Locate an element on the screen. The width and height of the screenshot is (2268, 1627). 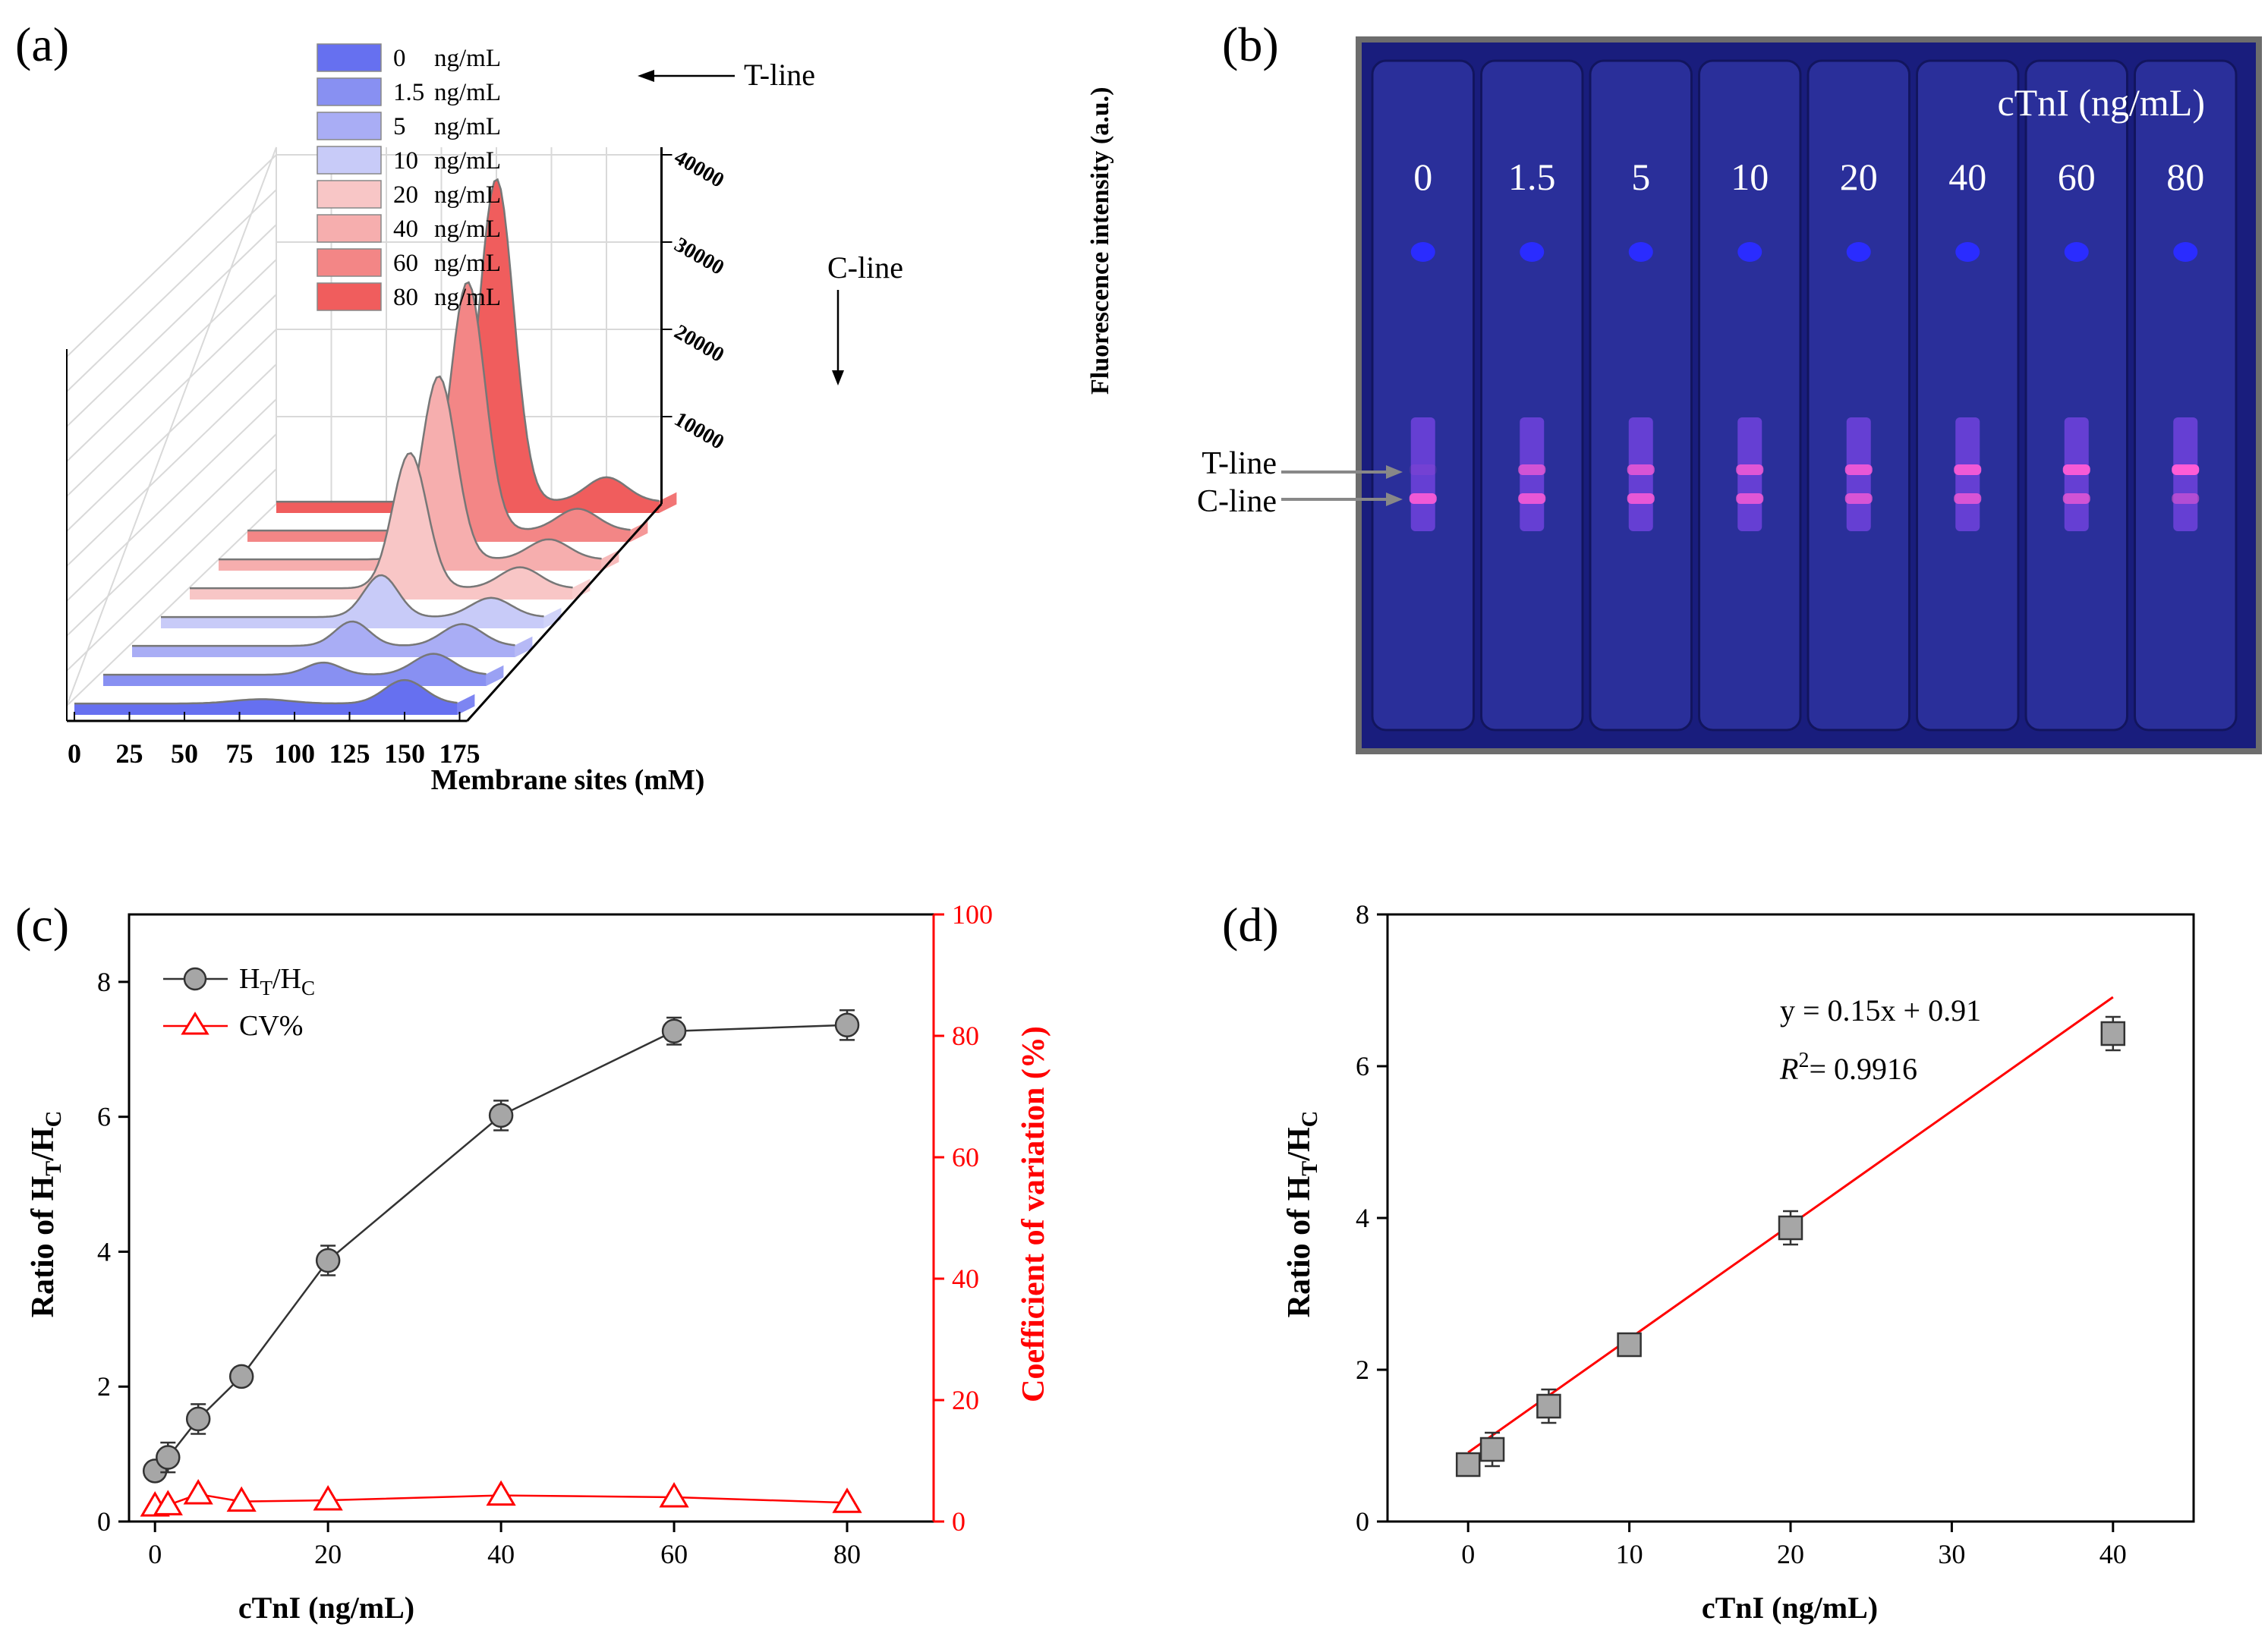
a-x-tick-label: 150 is located at coordinates (404, 753).